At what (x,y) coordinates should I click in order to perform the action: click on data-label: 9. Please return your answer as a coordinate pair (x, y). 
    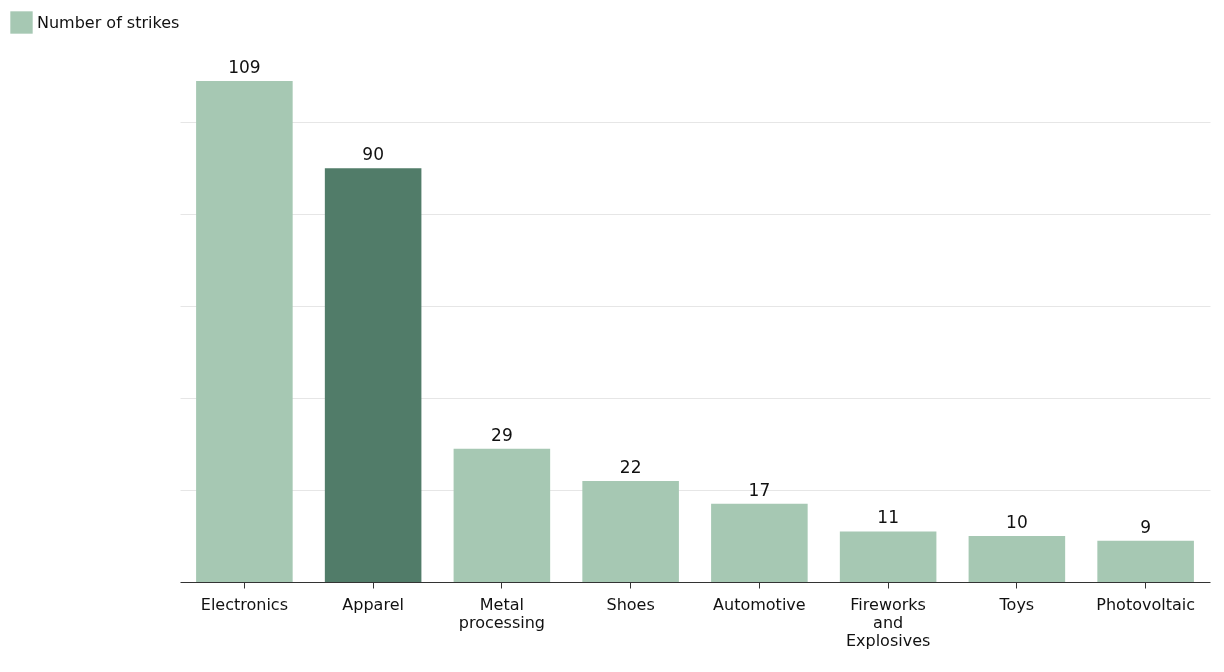
    Looking at the image, I should click on (1146, 526).